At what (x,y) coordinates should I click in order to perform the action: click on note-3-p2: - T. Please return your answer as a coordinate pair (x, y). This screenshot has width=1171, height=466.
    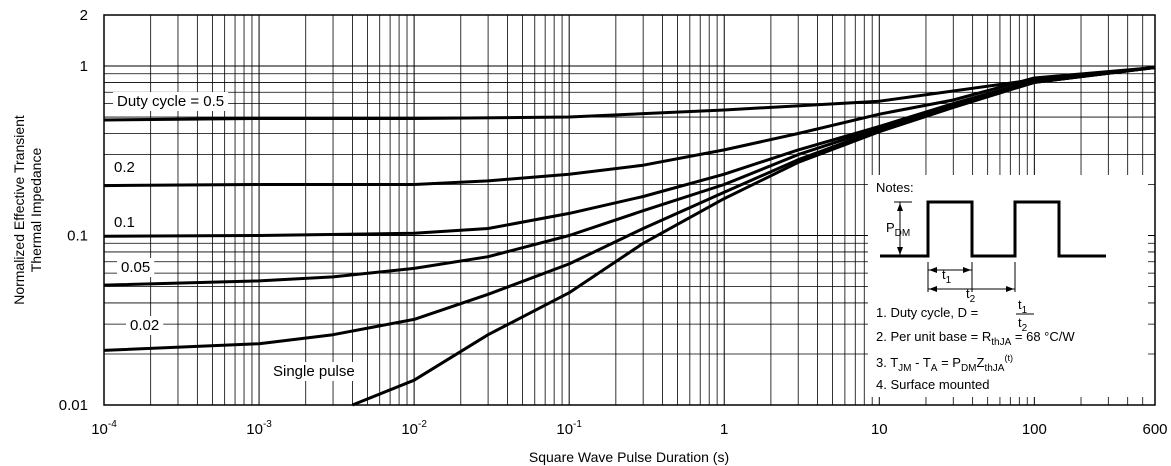
    Looking at the image, I should click on (921, 362).